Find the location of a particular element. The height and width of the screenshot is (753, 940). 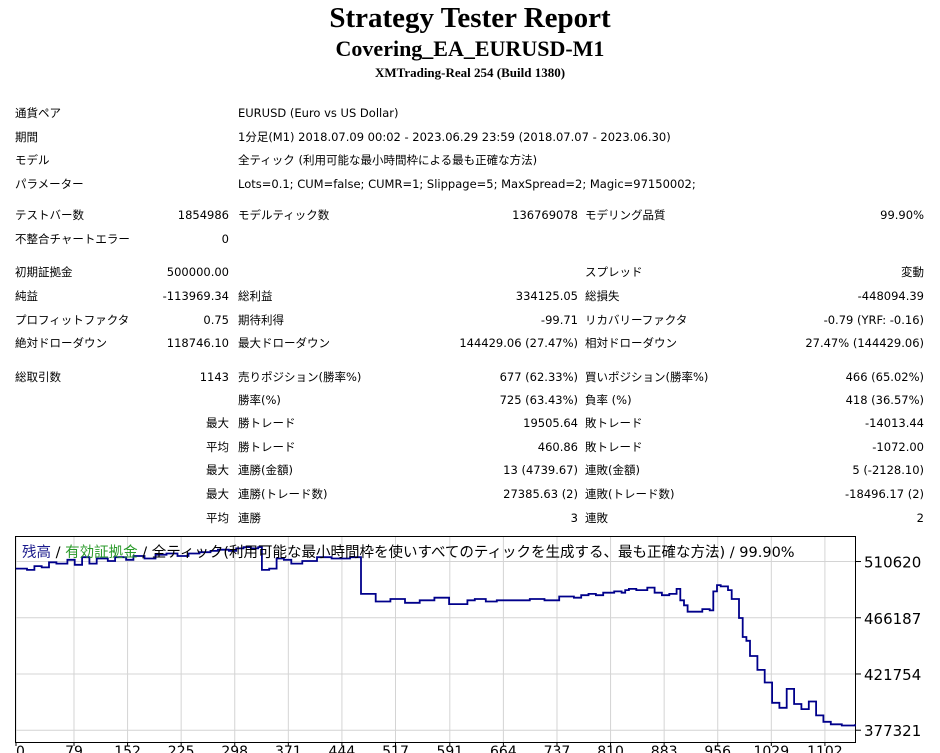

consec-loss-cnt-value: -18496.17 (2) is located at coordinates (884, 494).